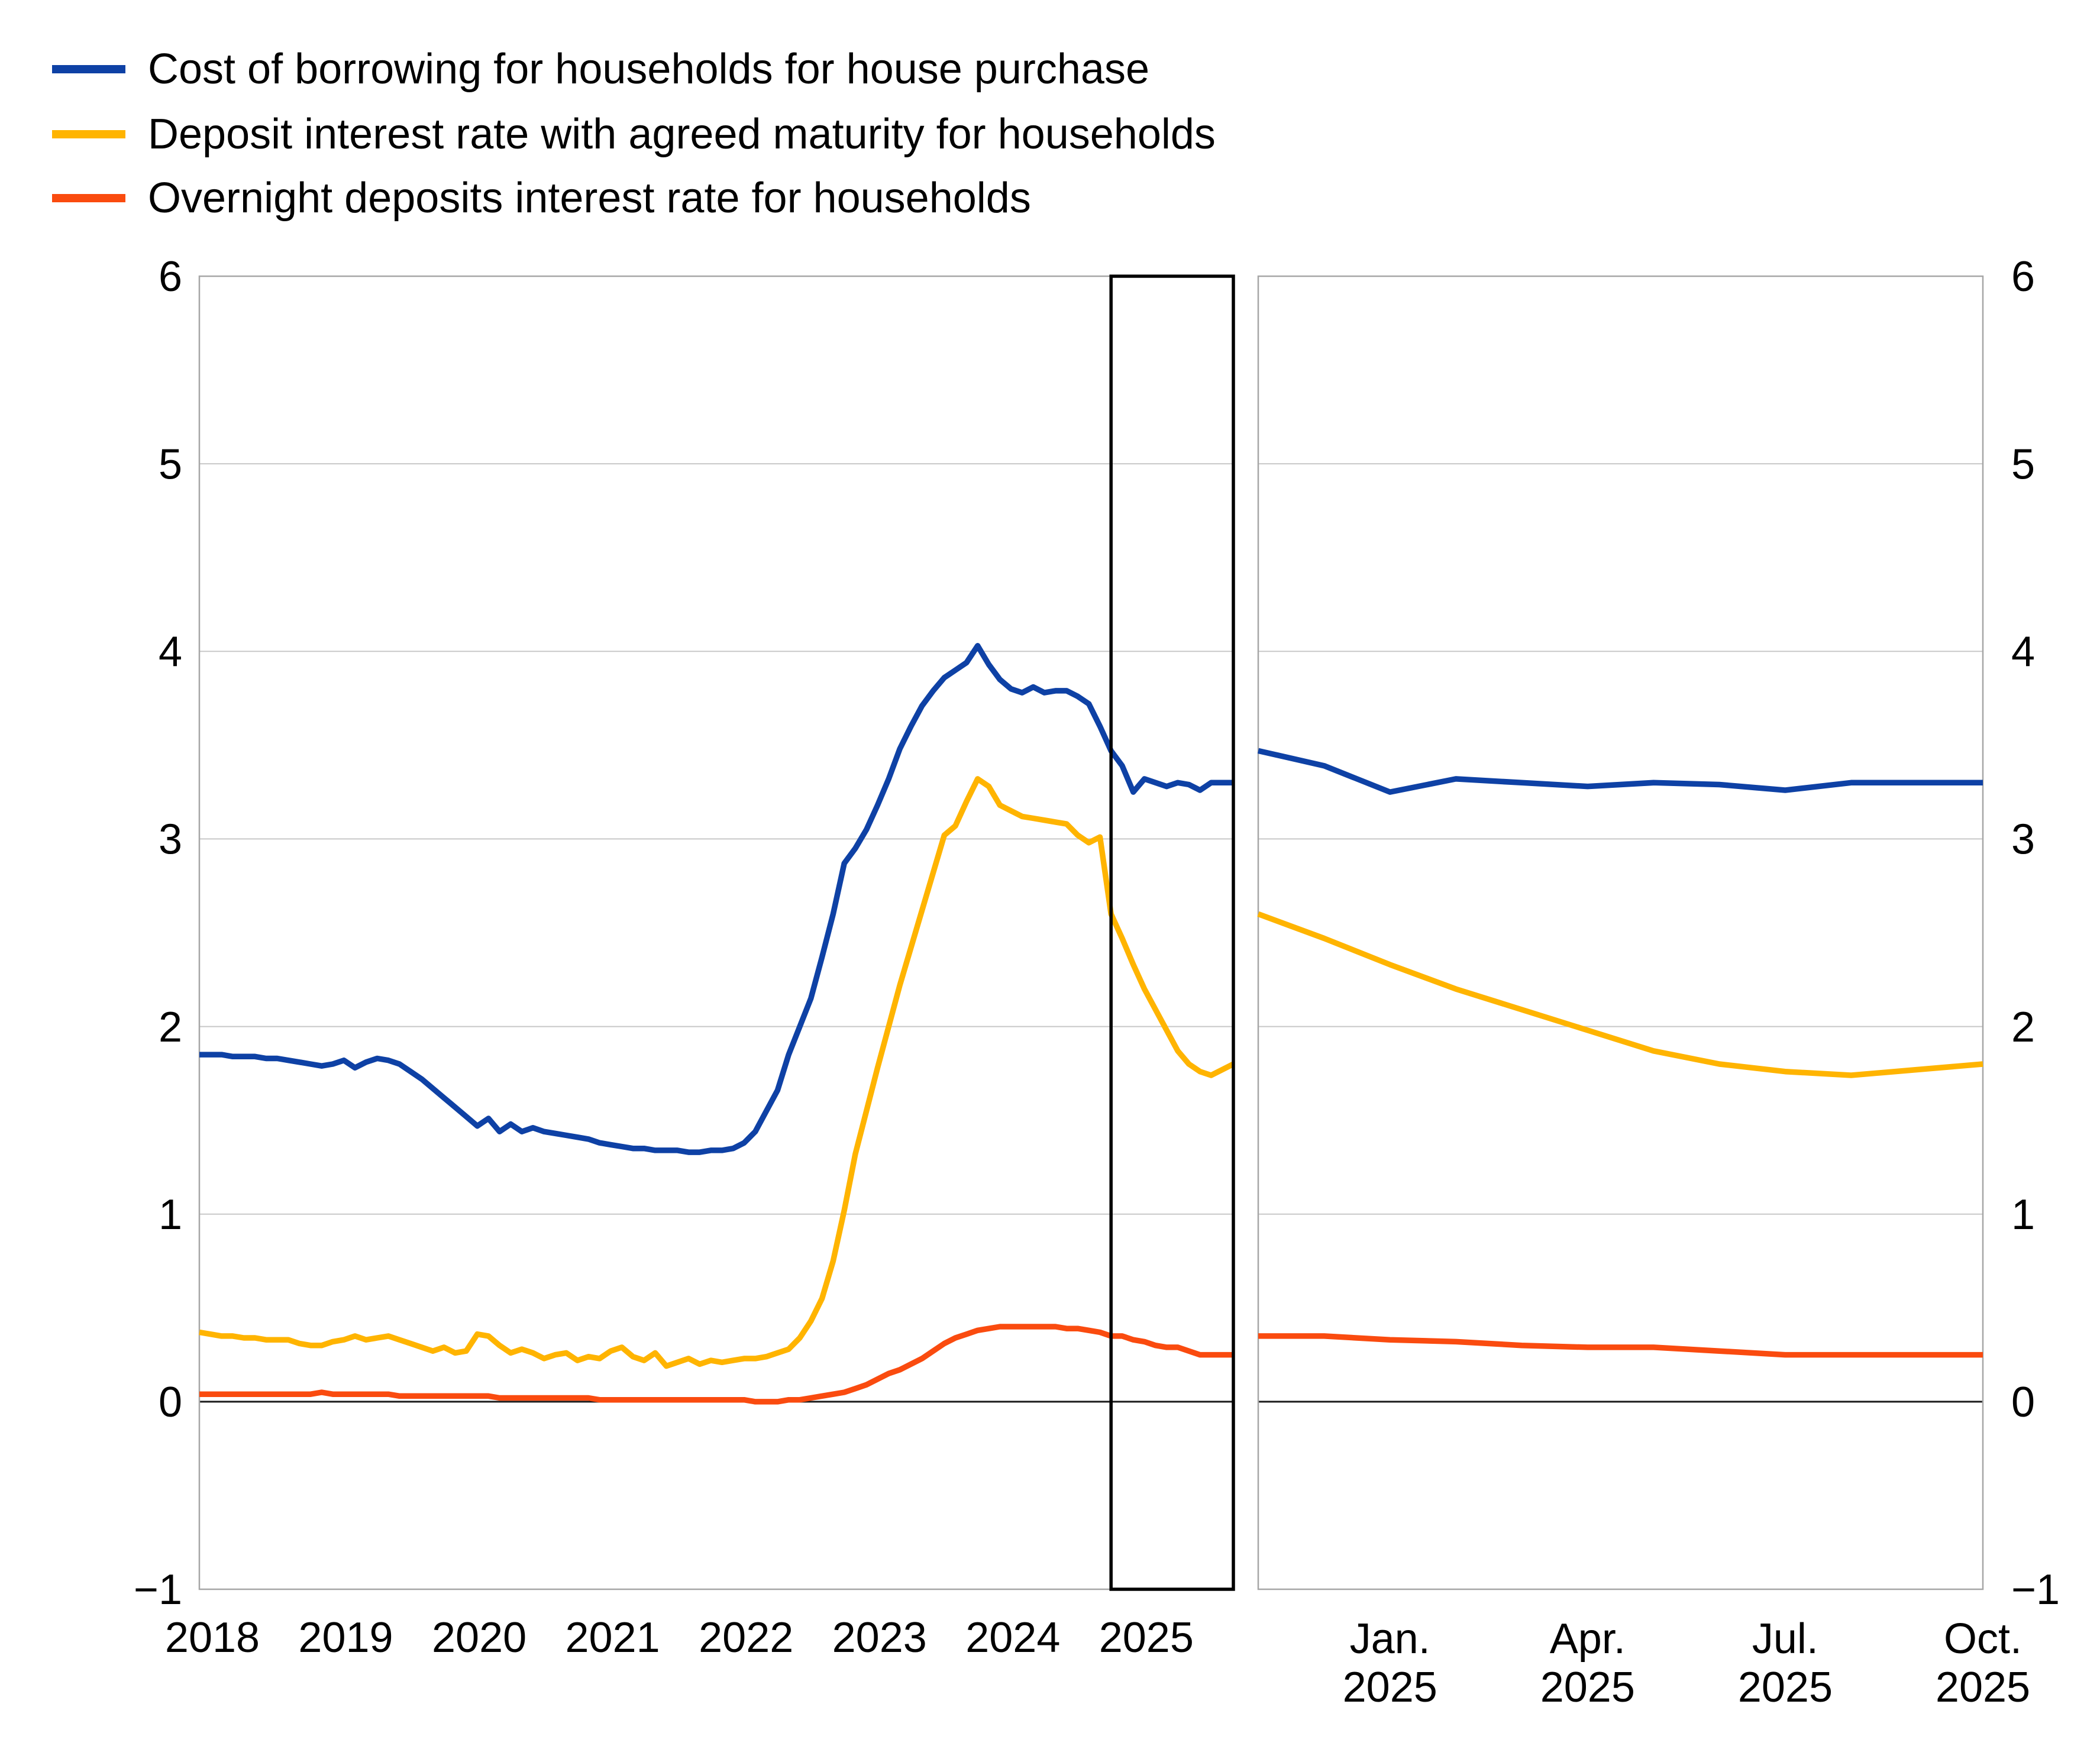 Image resolution: width=2100 pixels, height=1746 pixels. What do you see at coordinates (170, 464) in the screenshot?
I see `y-tick-label-left-5: 5` at bounding box center [170, 464].